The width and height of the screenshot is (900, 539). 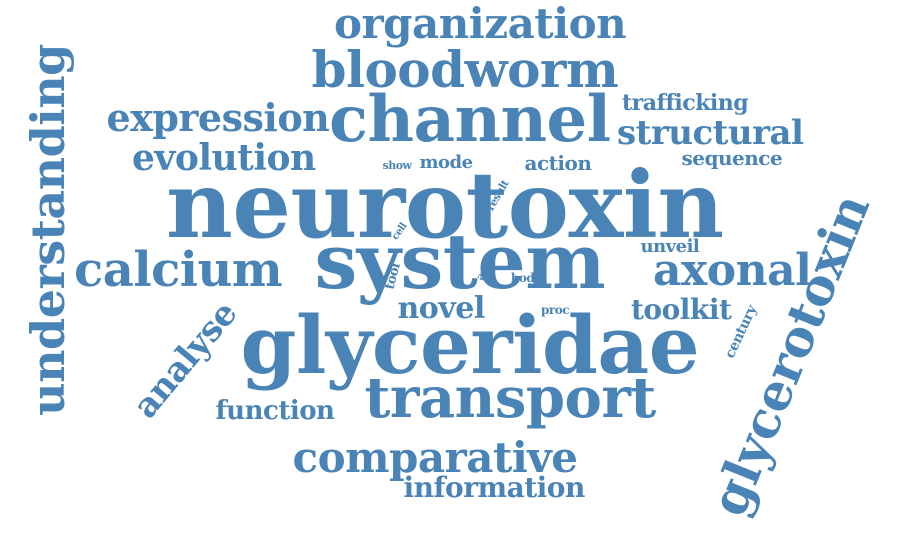 I want to click on word-show: show, so click(x=397, y=165).